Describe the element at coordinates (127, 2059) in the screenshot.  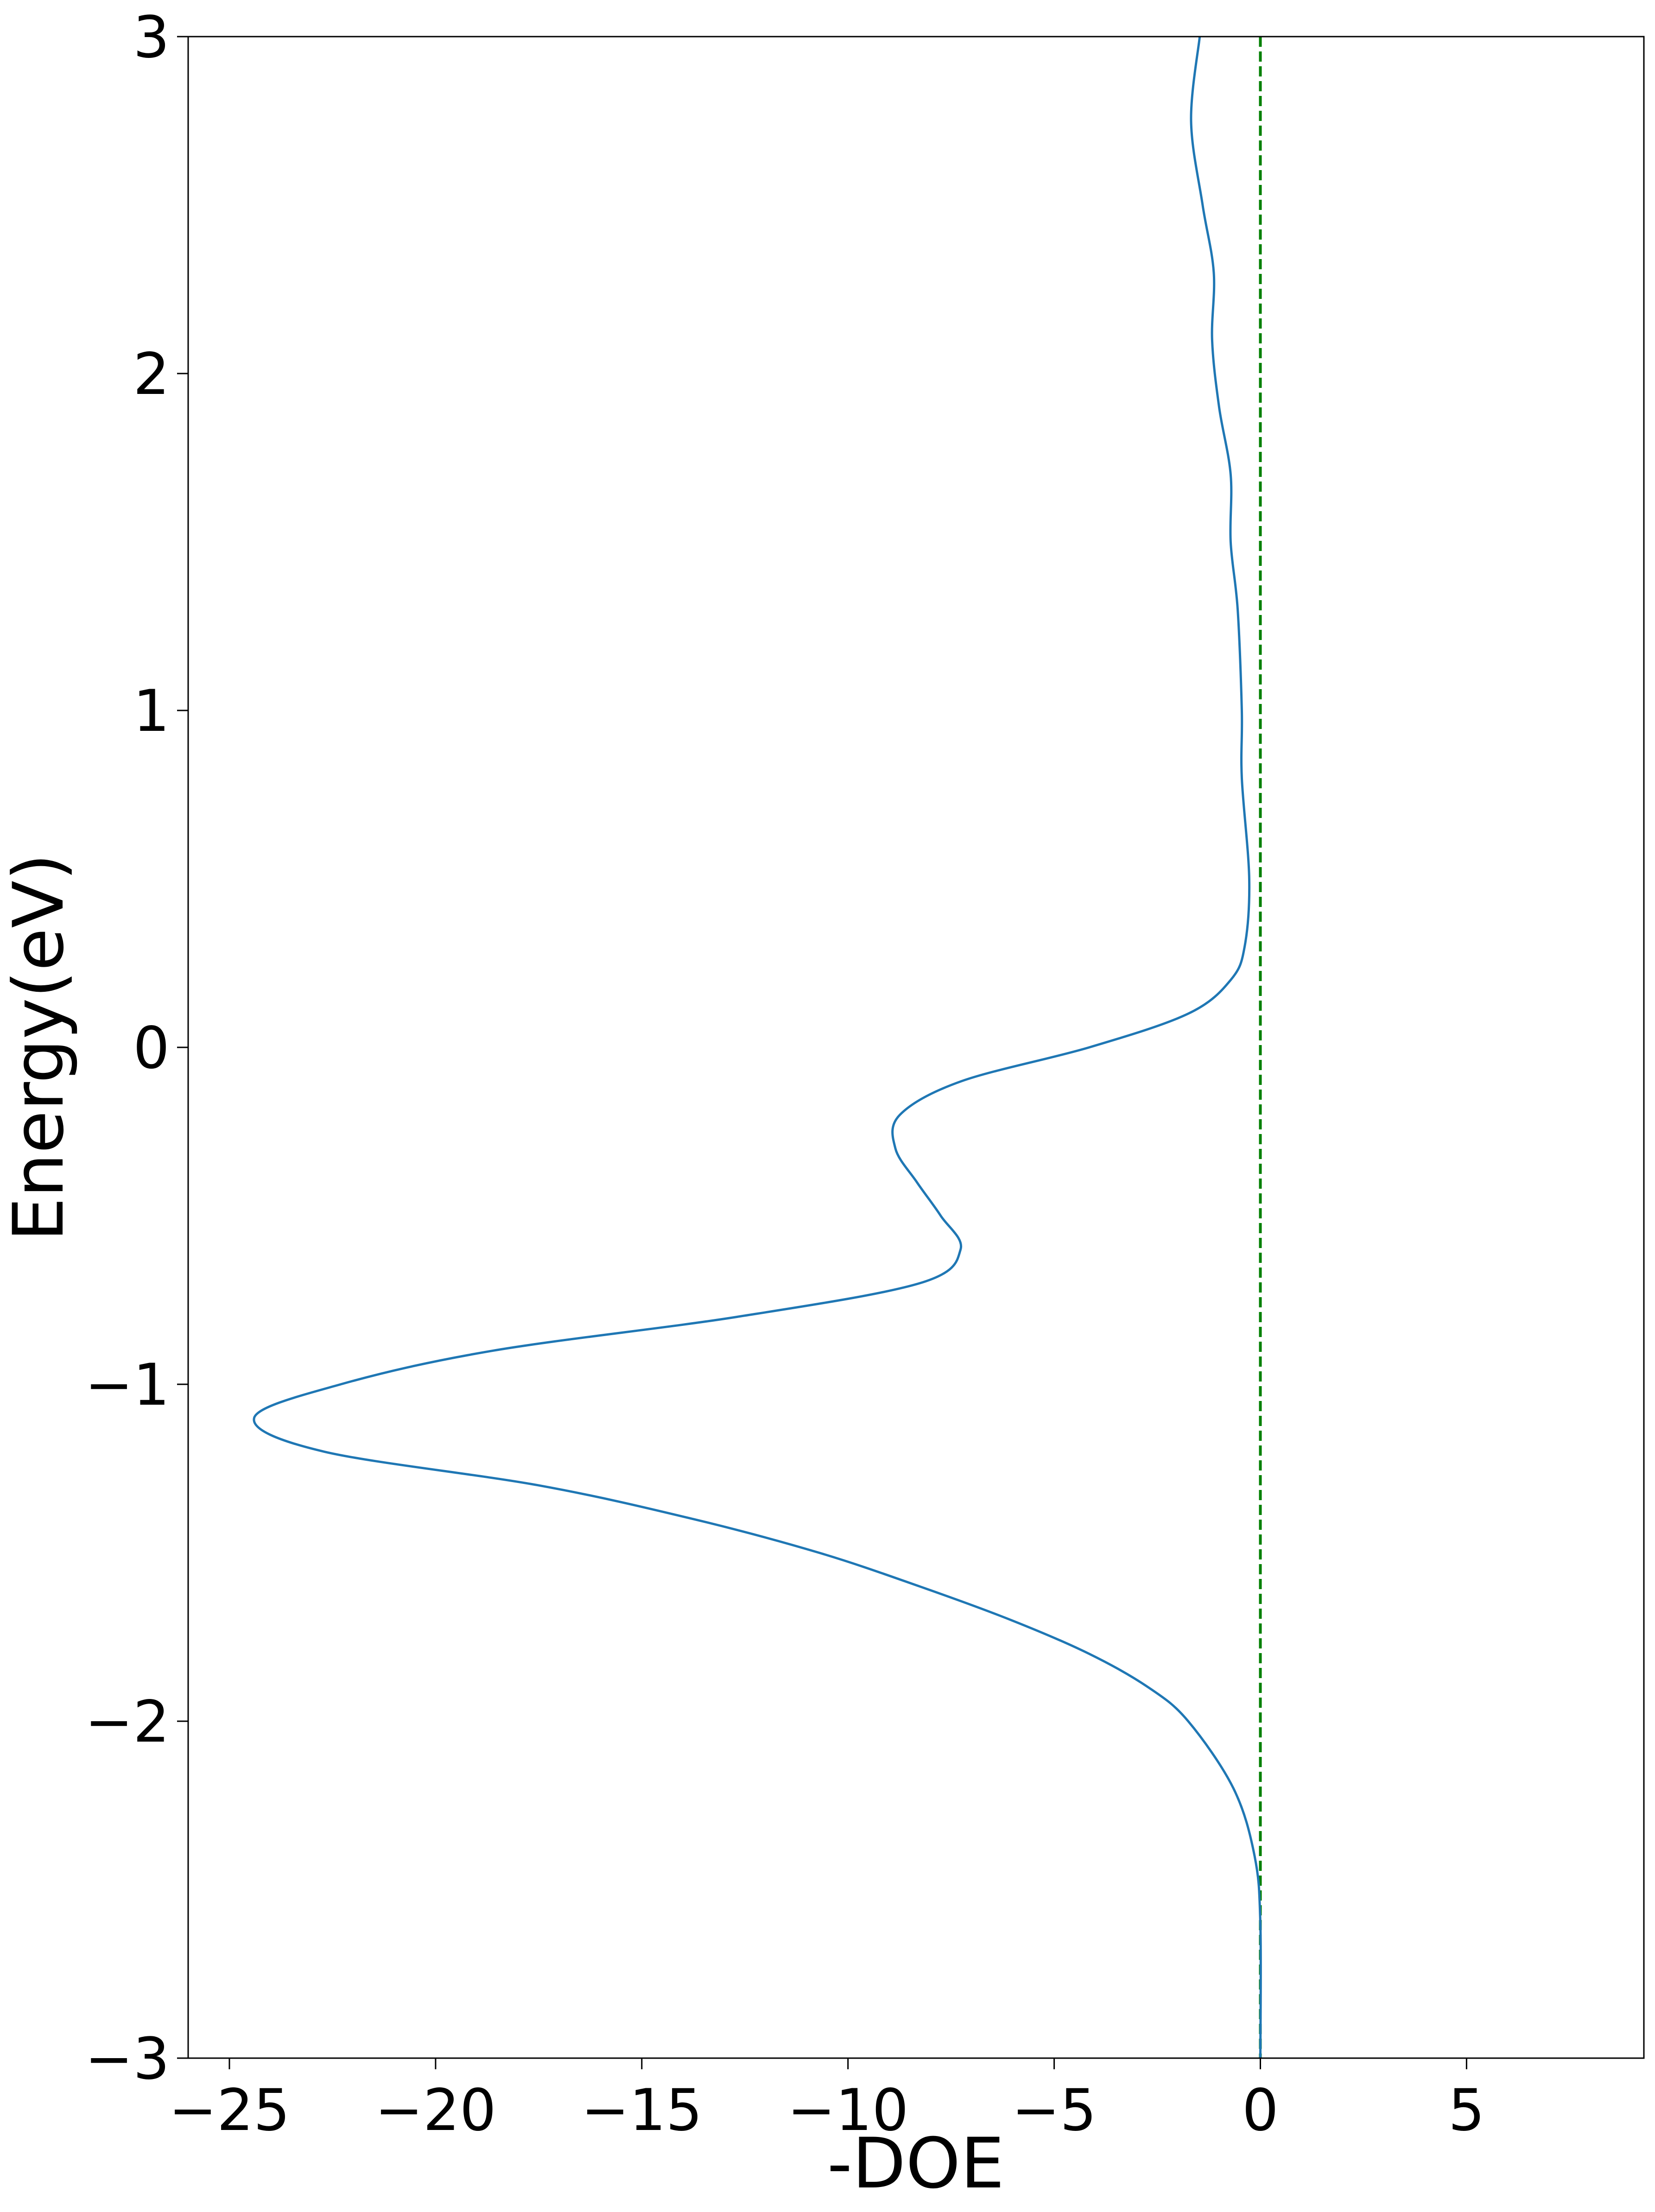
I see `y-tick-label: −3` at that location.